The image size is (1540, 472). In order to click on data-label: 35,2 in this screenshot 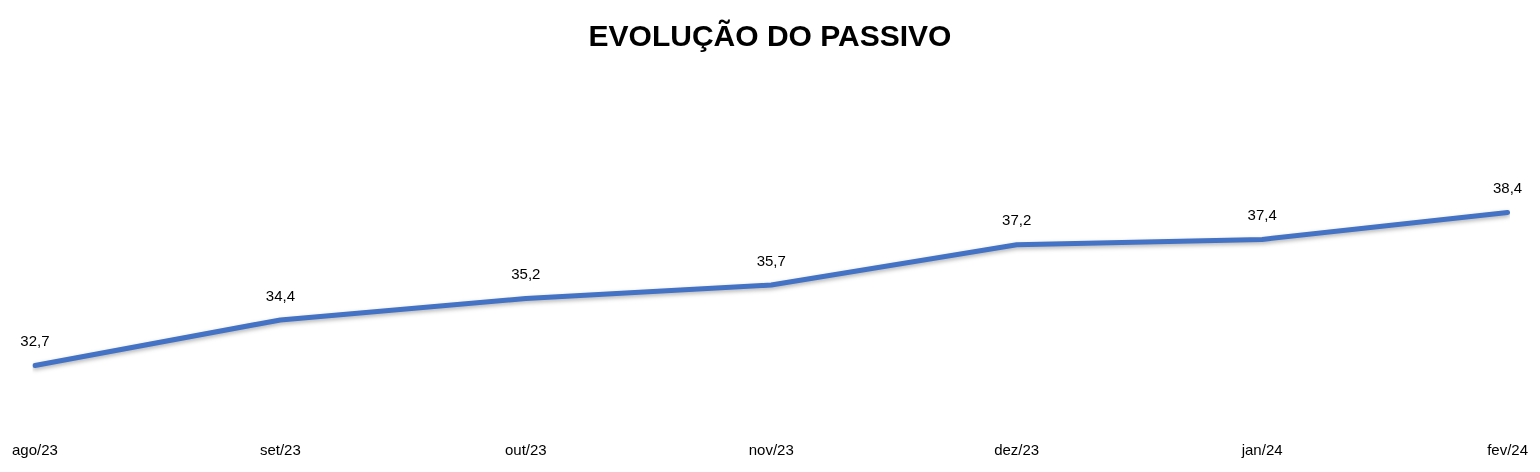, I will do `click(526, 274)`.